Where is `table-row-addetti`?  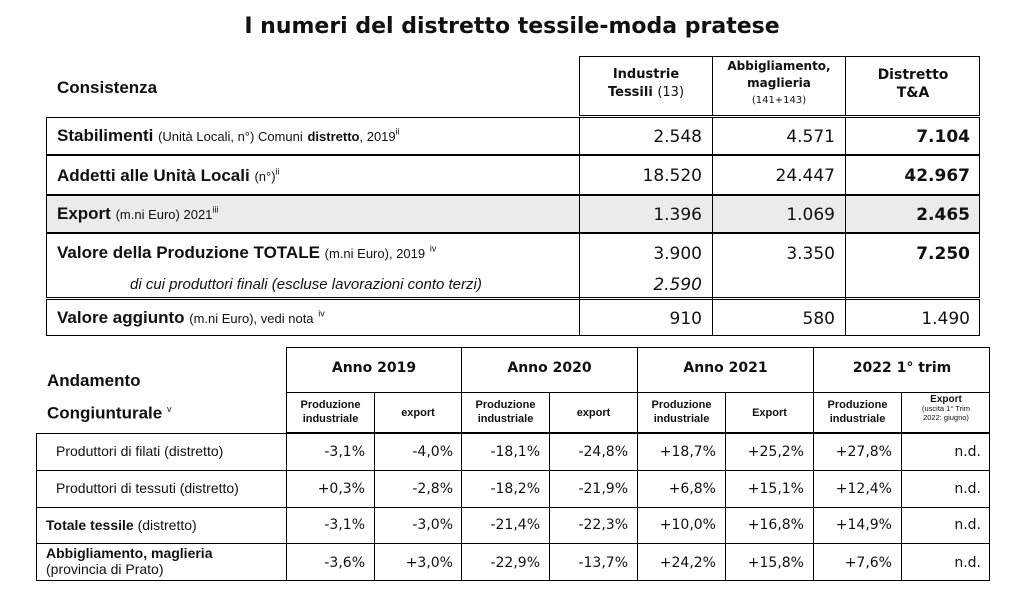 table-row-addetti is located at coordinates (513, 175).